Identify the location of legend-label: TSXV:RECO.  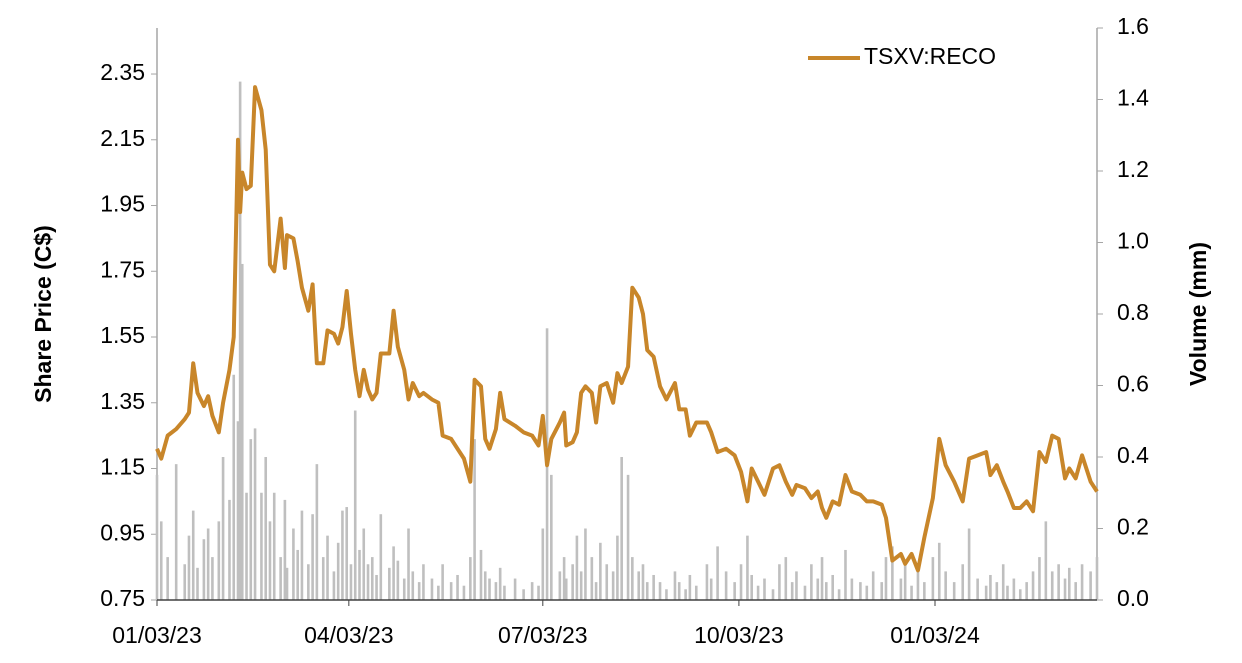
(930, 56).